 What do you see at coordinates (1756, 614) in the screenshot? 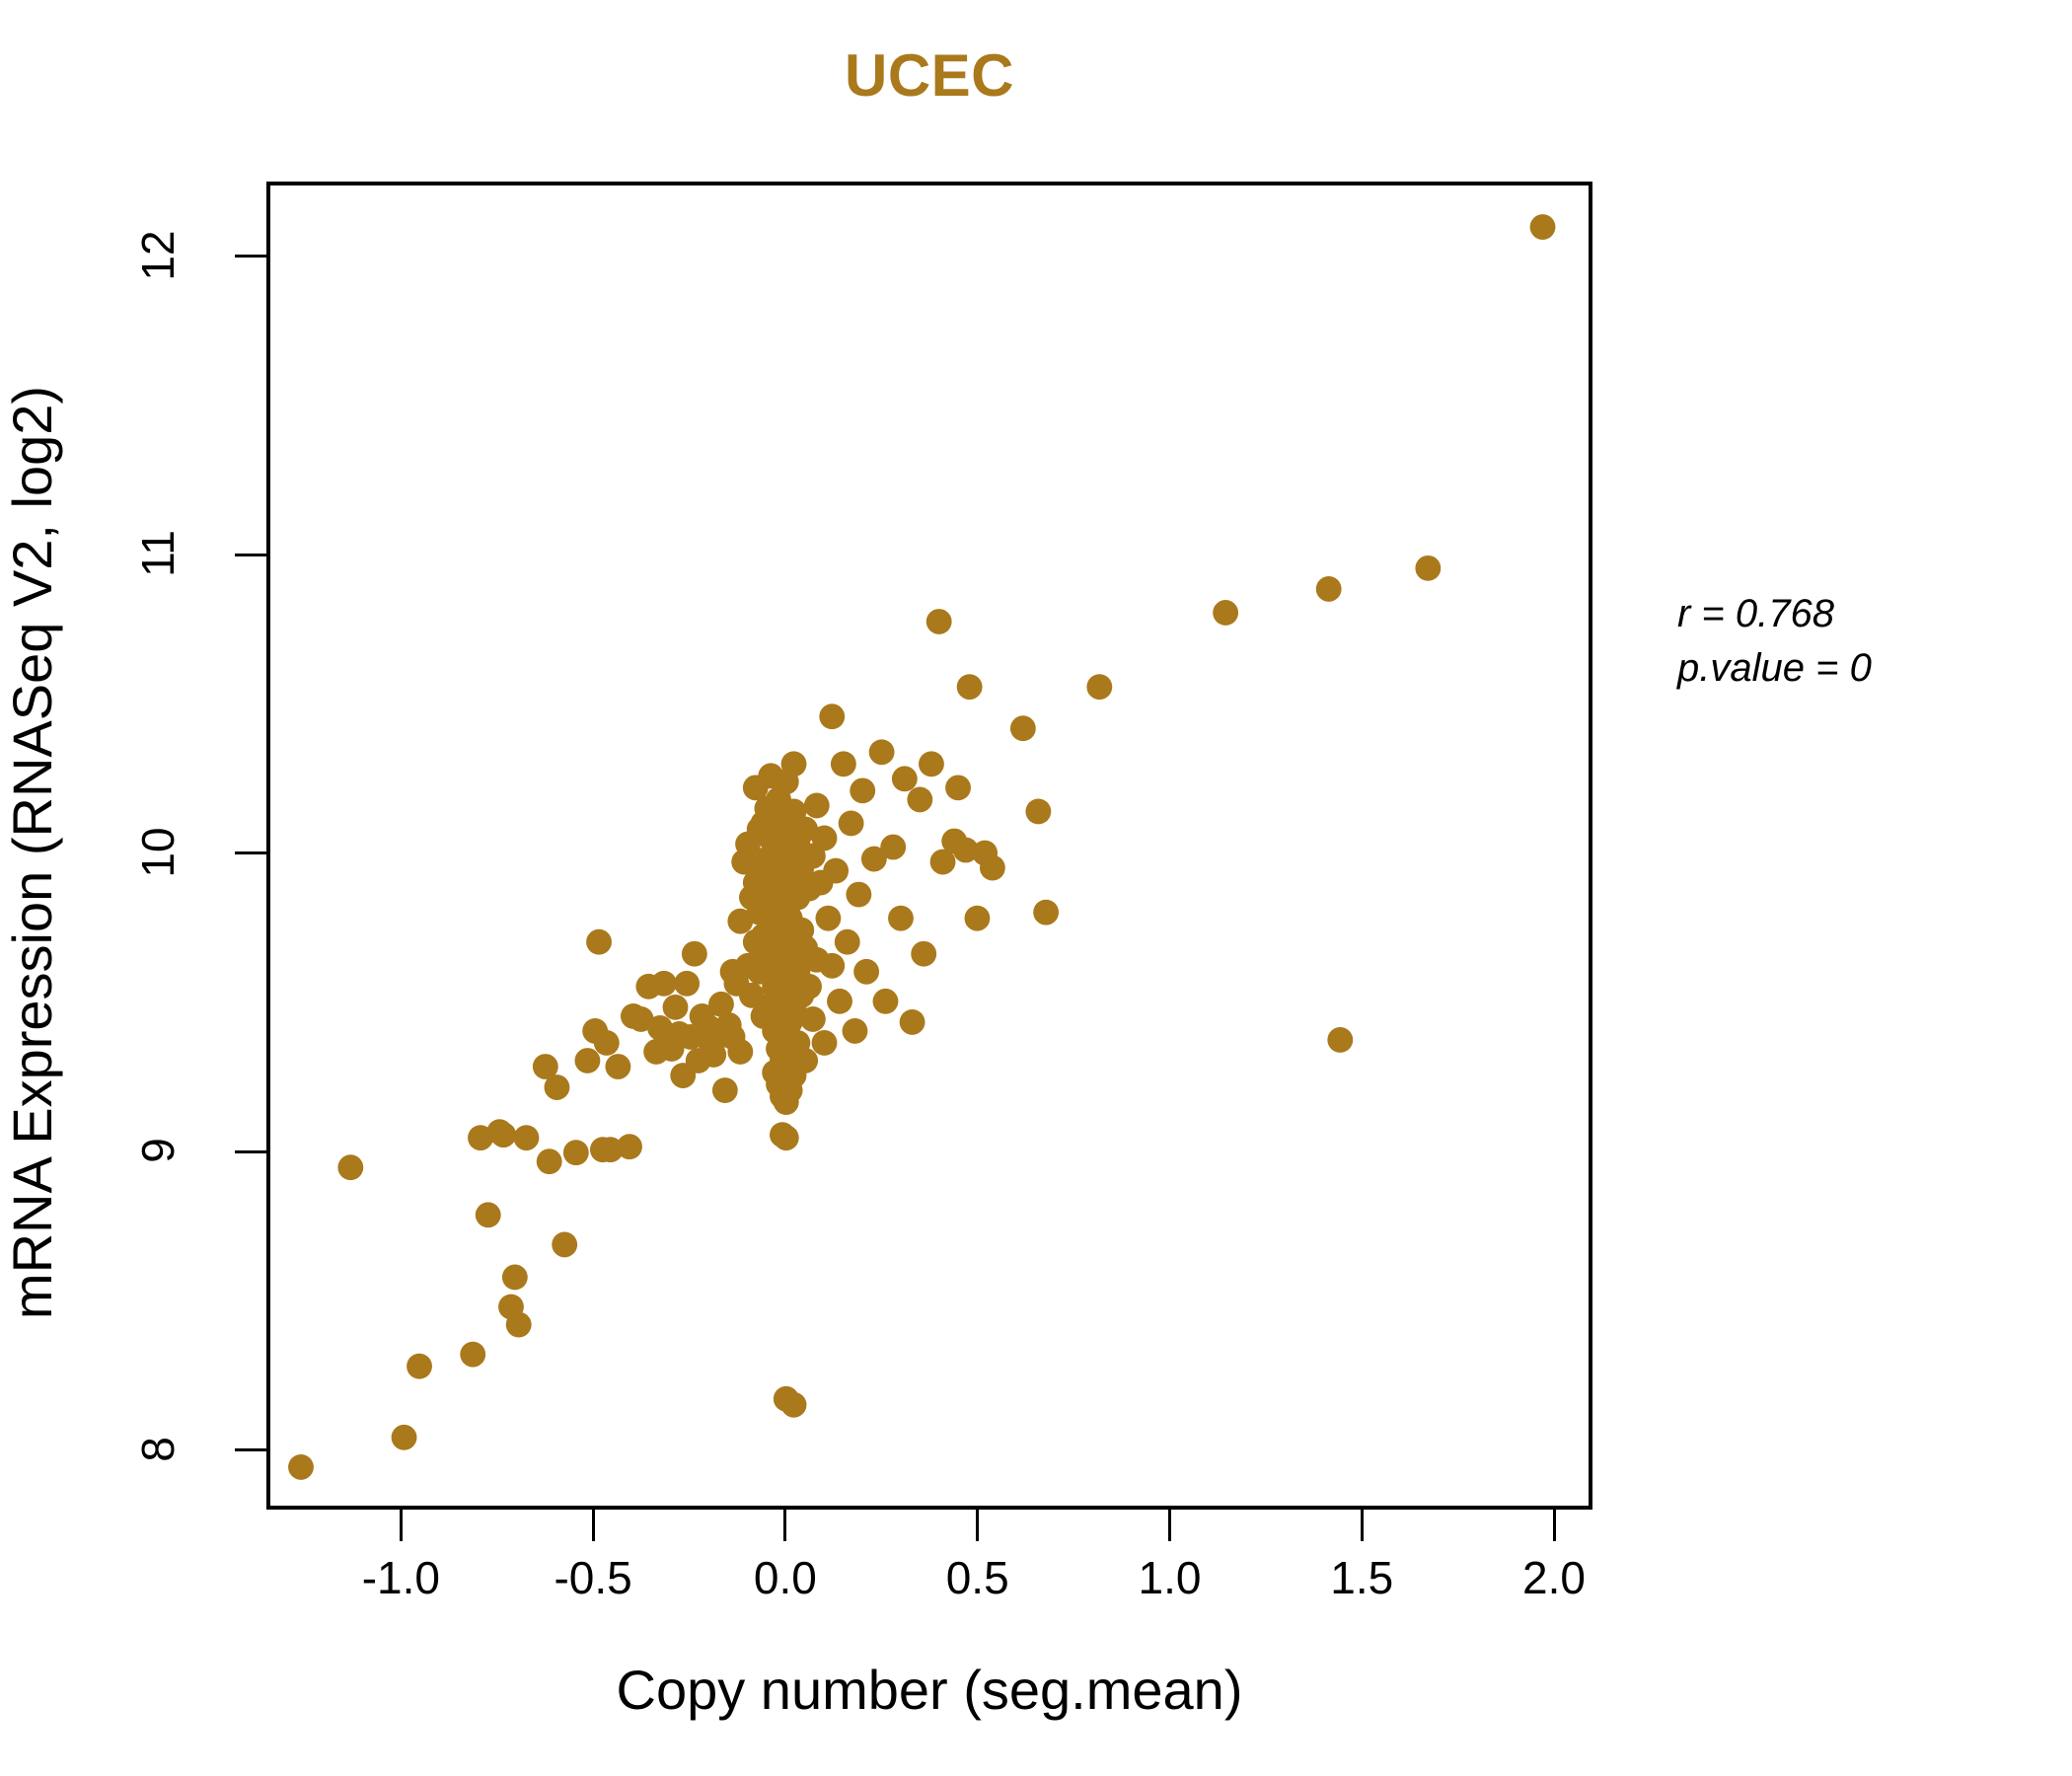
I see `correlation-annotation: r = 0.768` at bounding box center [1756, 614].